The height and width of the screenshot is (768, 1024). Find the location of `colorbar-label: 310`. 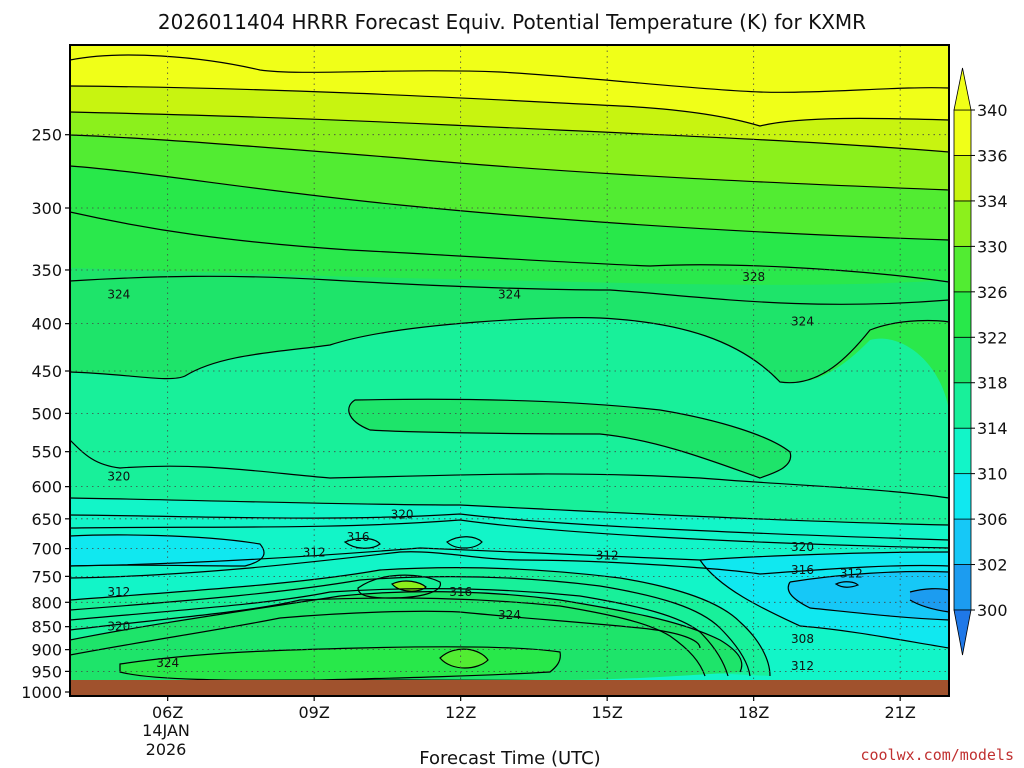

colorbar-label: 310 is located at coordinates (992, 474).